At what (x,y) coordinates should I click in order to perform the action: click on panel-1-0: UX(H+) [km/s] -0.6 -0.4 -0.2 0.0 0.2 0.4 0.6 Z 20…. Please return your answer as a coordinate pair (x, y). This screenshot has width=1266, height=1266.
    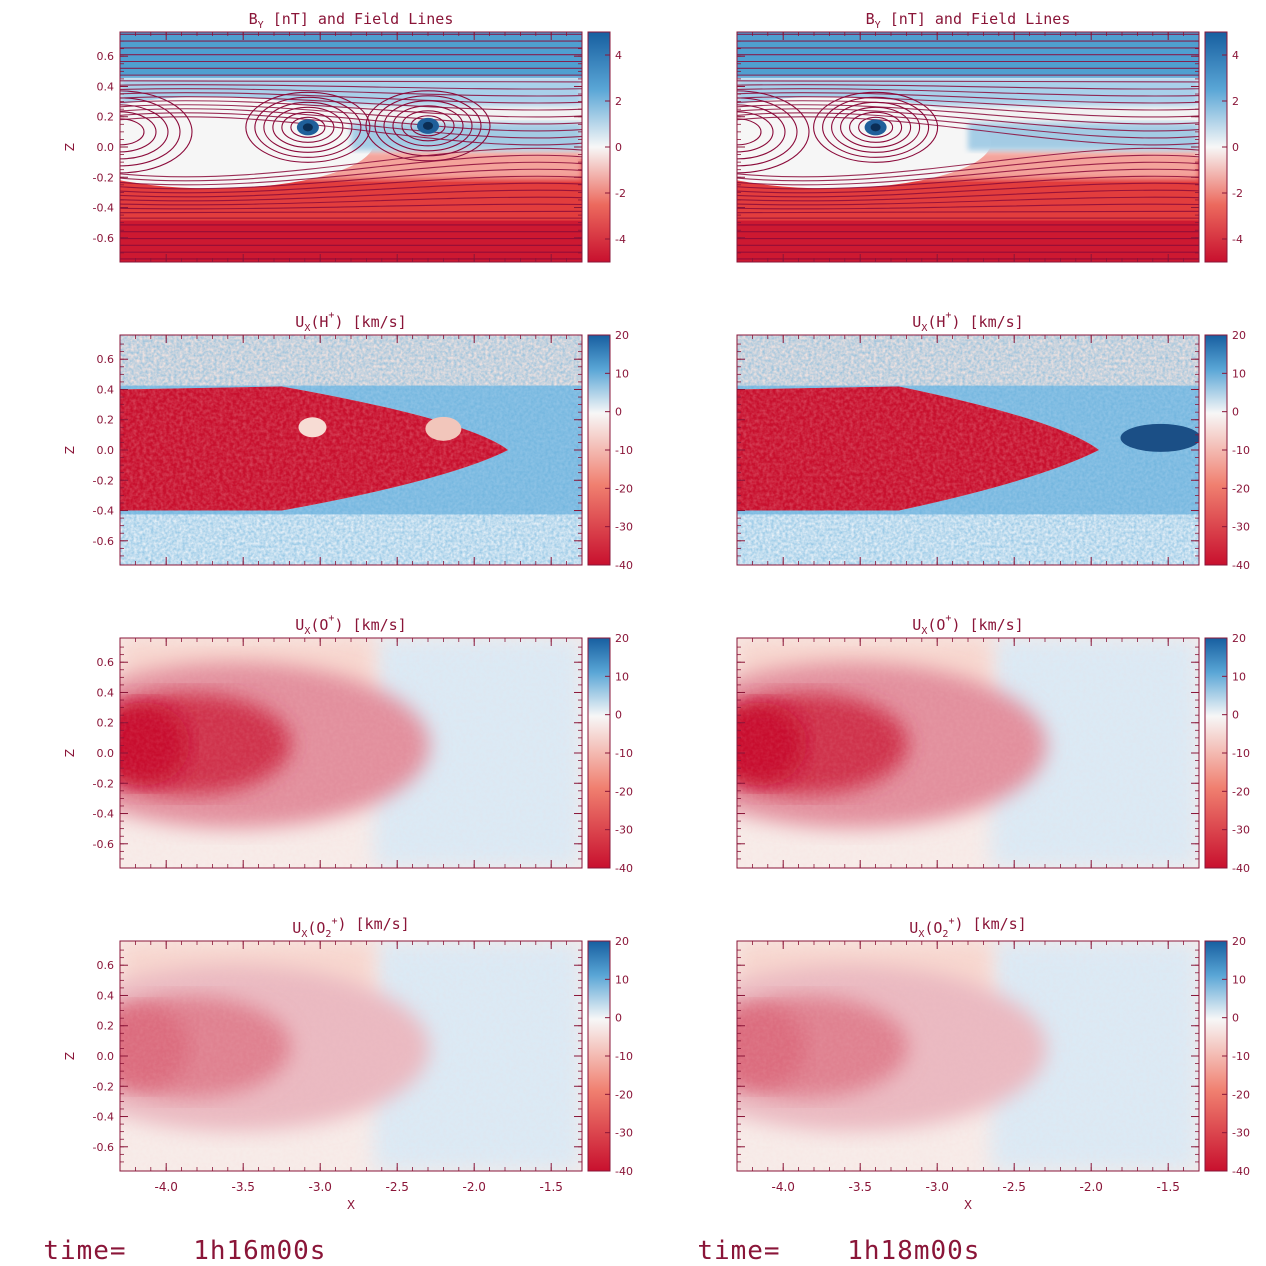
    Looking at the image, I should click on (348, 441).